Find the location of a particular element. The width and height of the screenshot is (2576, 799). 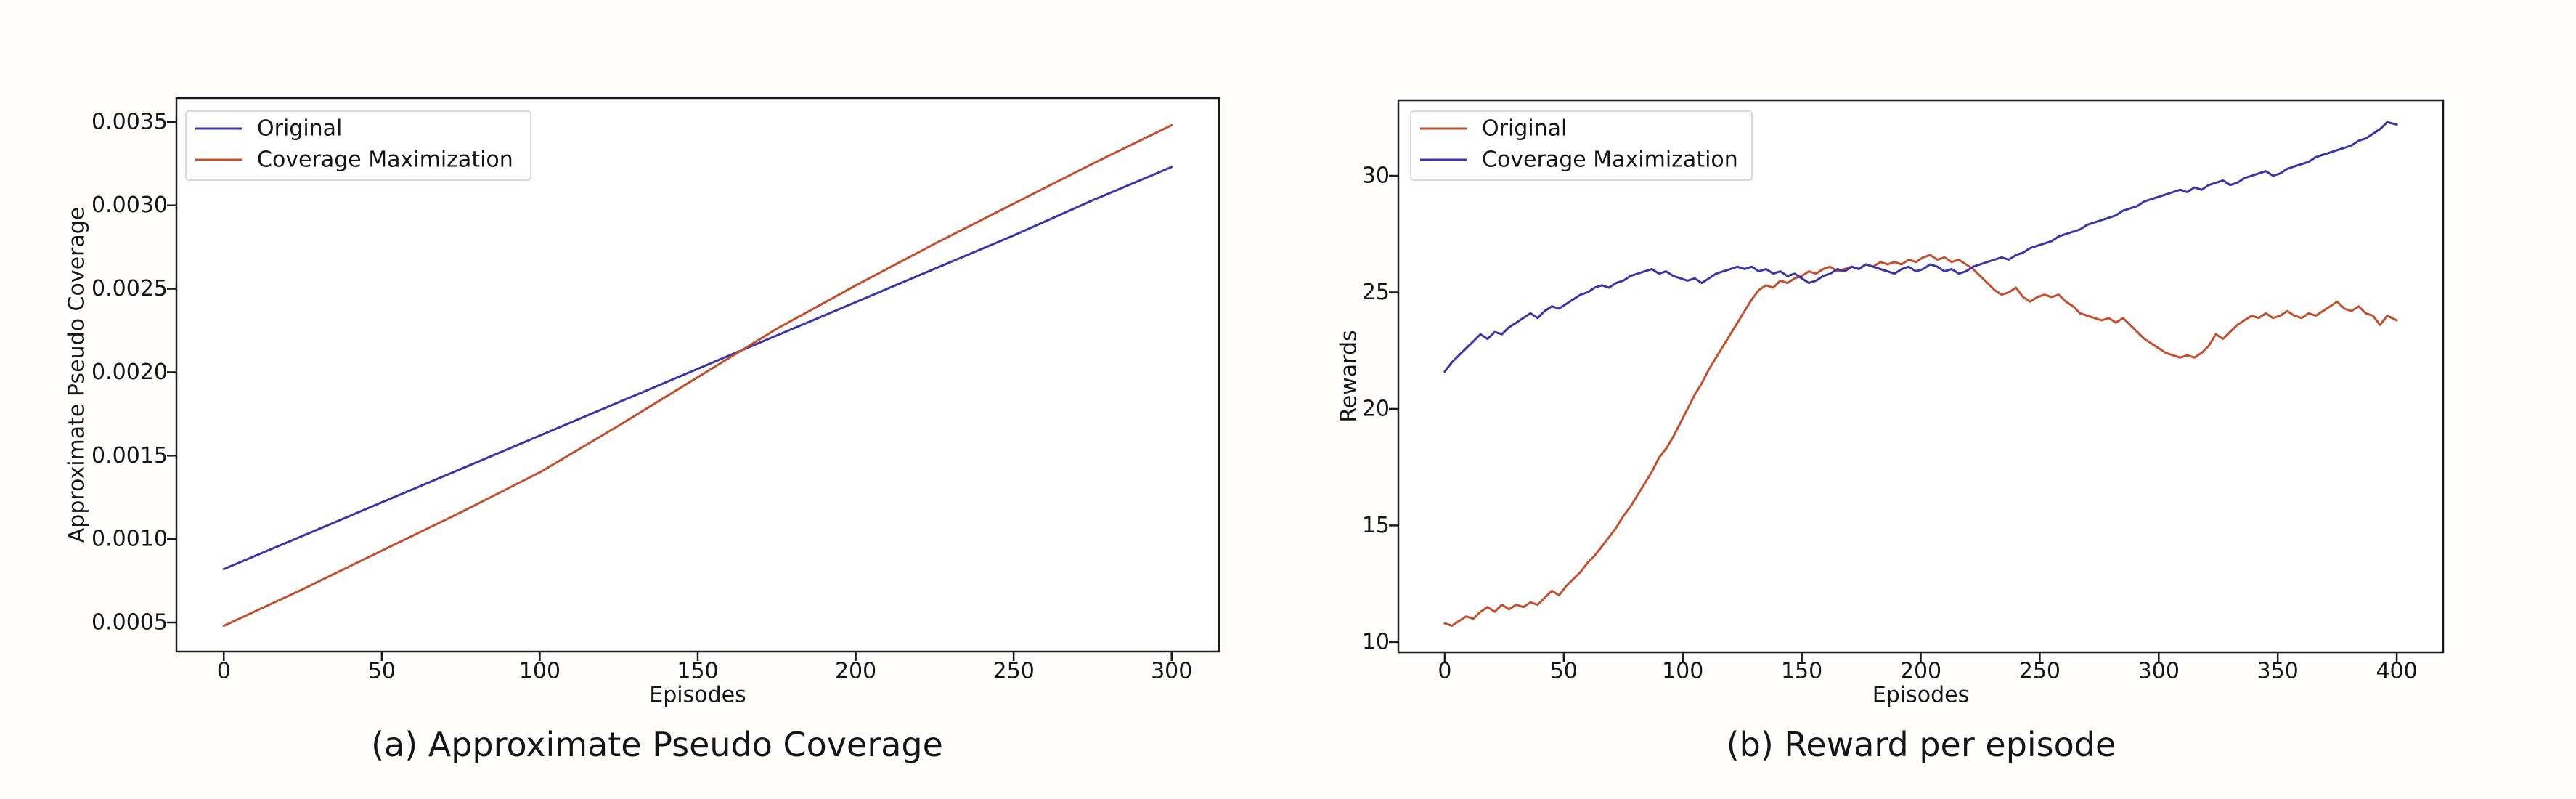

y-tick-label: 0.0020 is located at coordinates (129, 372).